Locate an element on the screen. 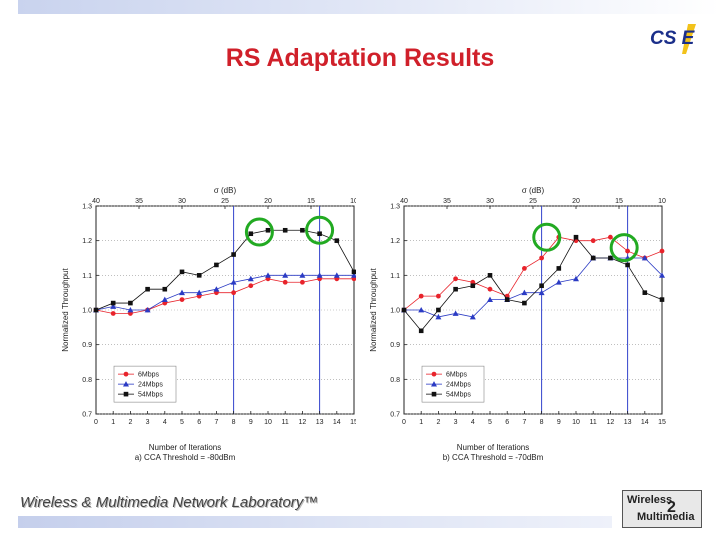 The image size is (720, 540). c1-x-tick-label: 9 is located at coordinates (559, 422).